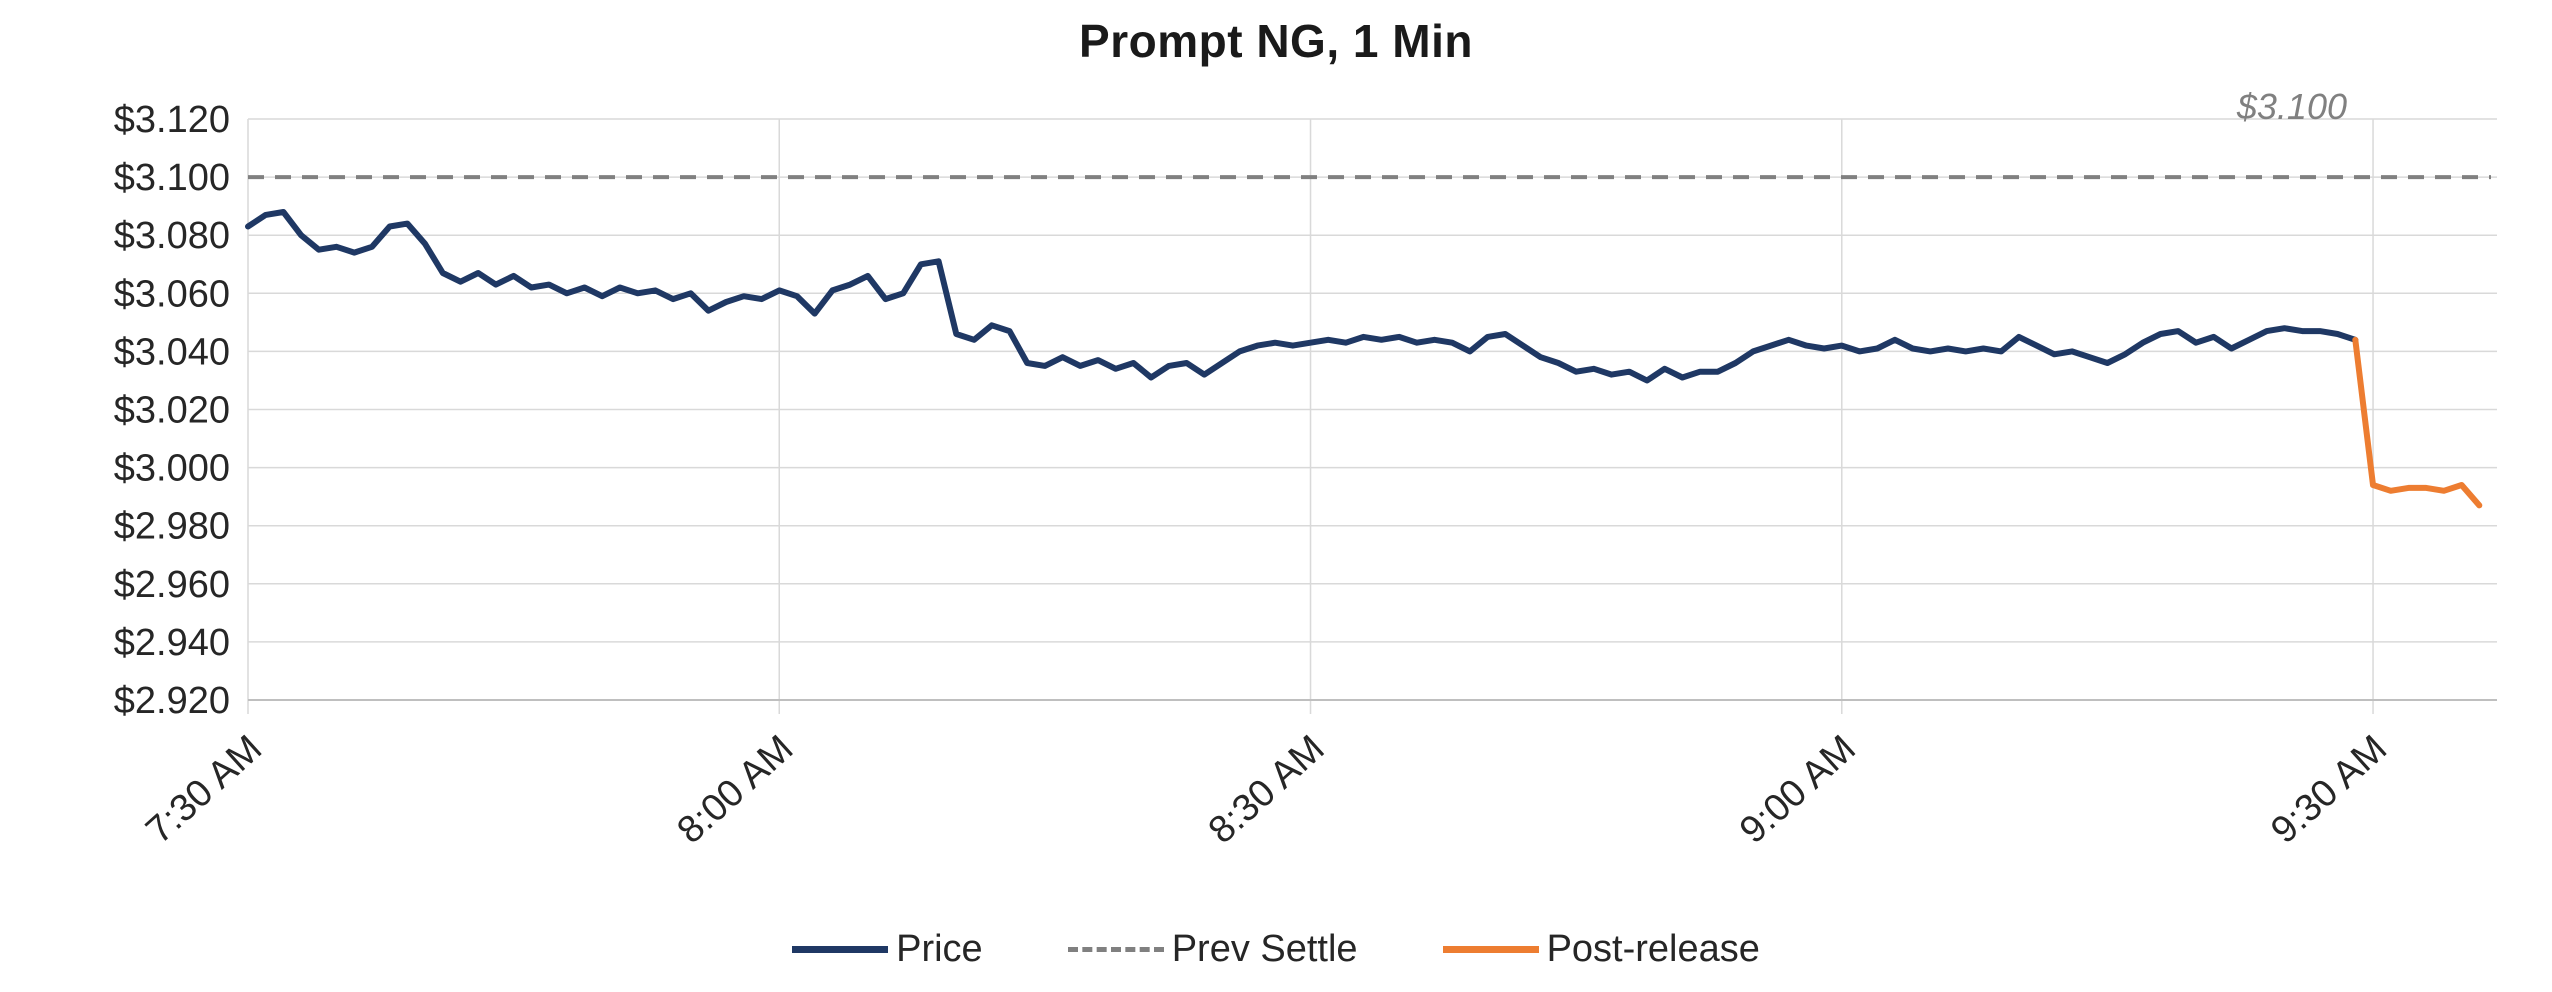 The width and height of the screenshot is (2552, 992). What do you see at coordinates (172, 585) in the screenshot?
I see `svg-text: $2.960` at bounding box center [172, 585].